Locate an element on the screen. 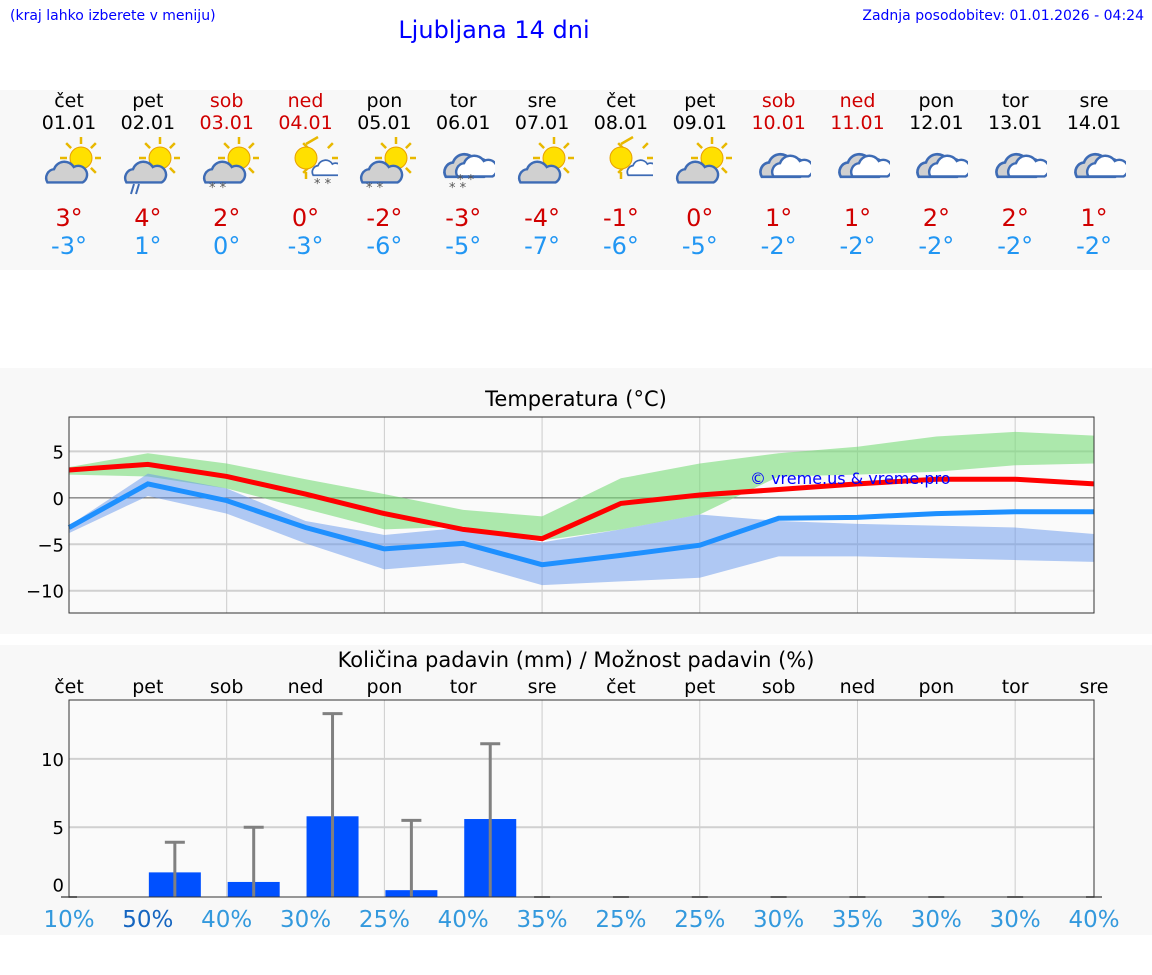 This screenshot has height=975, width=1152. precip-chance: 10% is located at coordinates (68, 920).